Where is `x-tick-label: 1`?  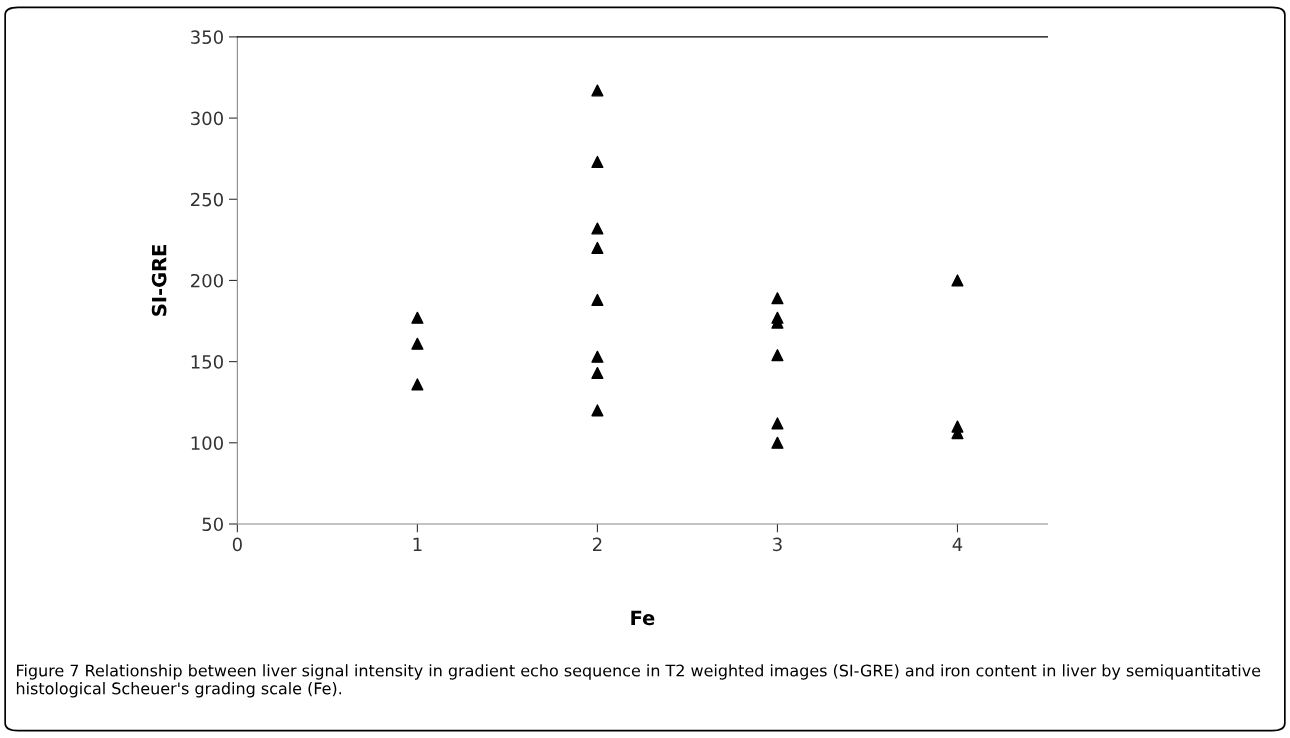 x-tick-label: 1 is located at coordinates (417, 544).